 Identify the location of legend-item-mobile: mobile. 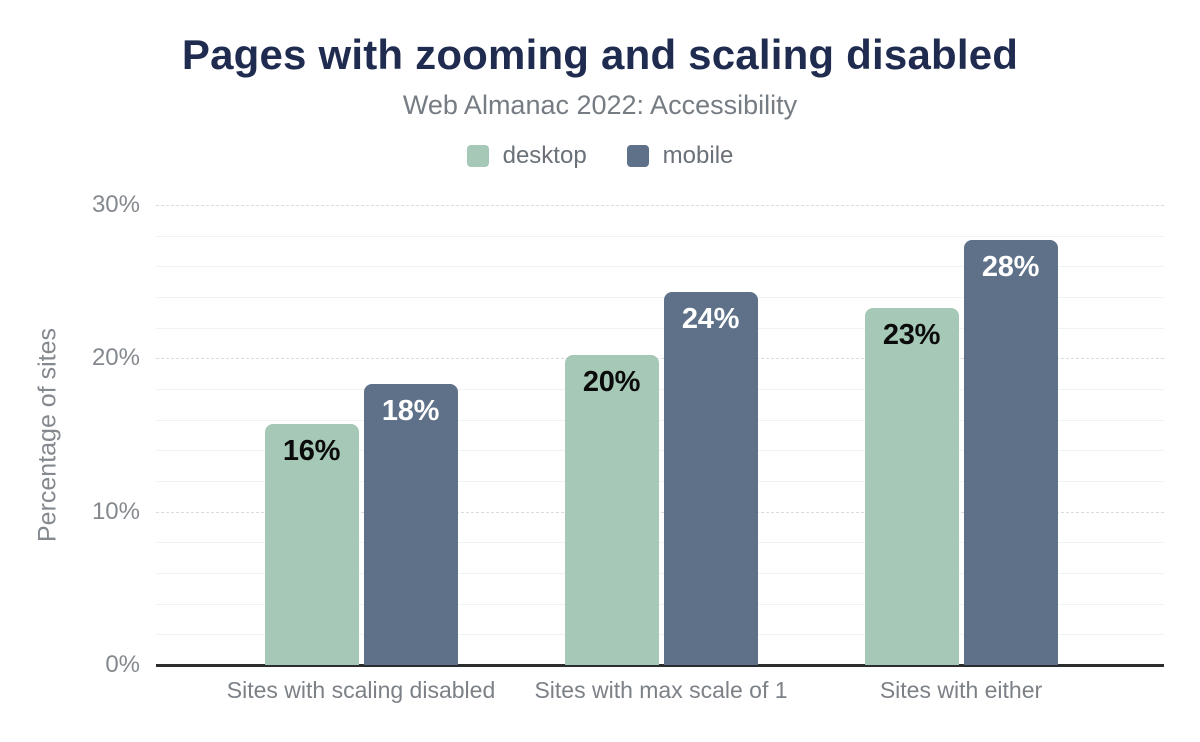
(680, 156).